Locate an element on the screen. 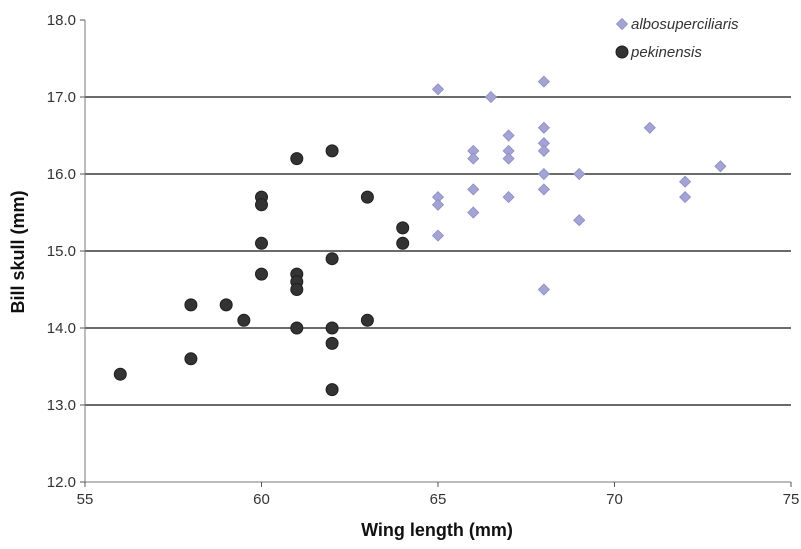 Image resolution: width=801 pixels, height=549 pixels. legend-label-pekinensis: pekinensis is located at coordinates (666, 52).